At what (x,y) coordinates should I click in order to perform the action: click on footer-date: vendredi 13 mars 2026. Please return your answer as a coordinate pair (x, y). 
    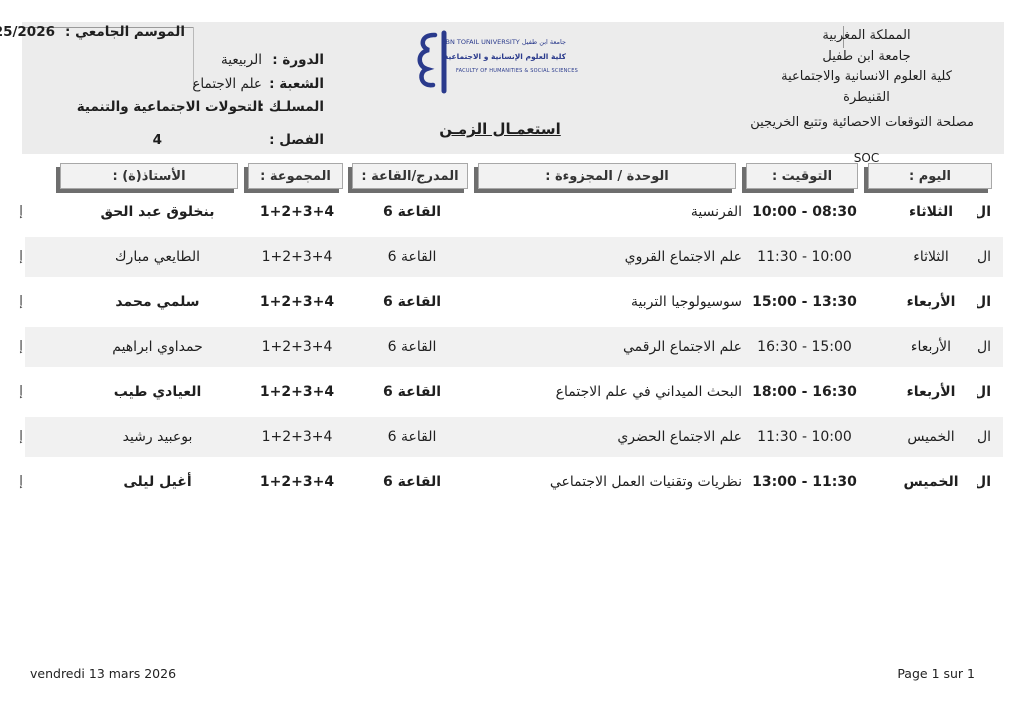
    Looking at the image, I should click on (103, 673).